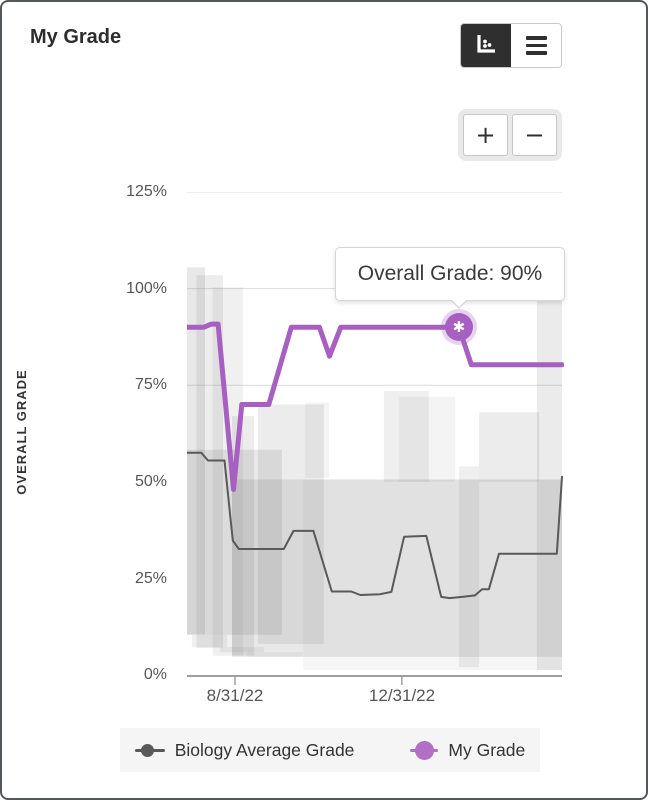 This screenshot has width=648, height=800. What do you see at coordinates (150, 384) in the screenshot?
I see `y-tick-label: 75%` at bounding box center [150, 384].